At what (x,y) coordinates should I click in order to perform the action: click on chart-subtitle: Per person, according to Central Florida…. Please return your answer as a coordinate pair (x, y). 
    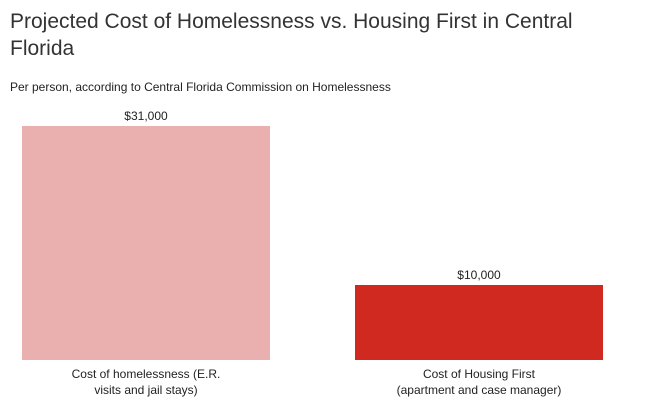
    Looking at the image, I should click on (200, 87).